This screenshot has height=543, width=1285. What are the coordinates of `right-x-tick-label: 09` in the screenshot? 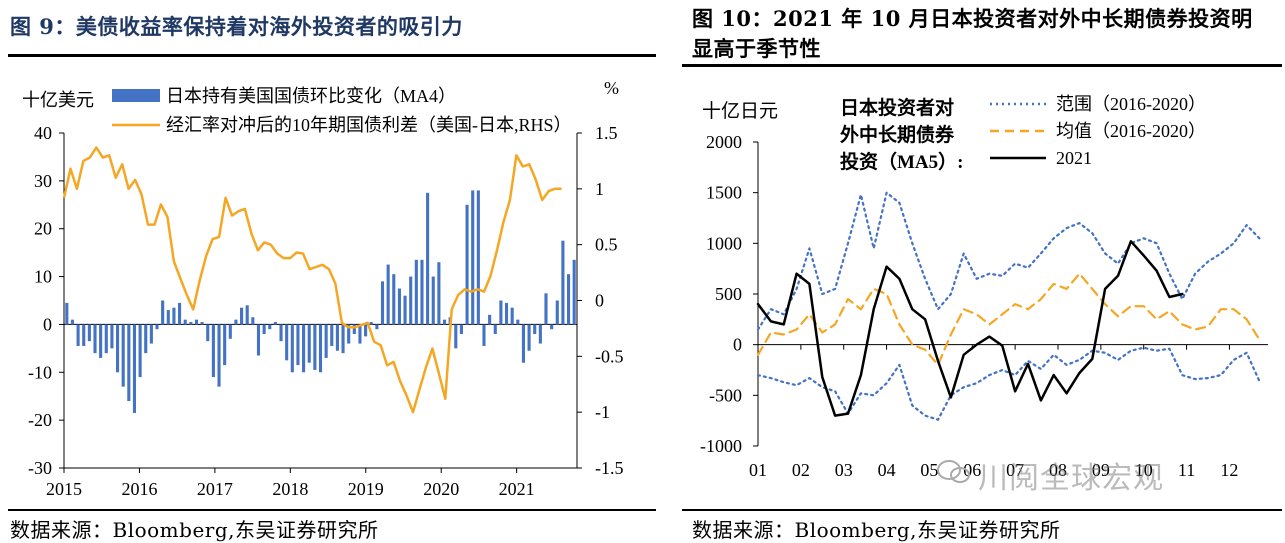 It's located at (1101, 470).